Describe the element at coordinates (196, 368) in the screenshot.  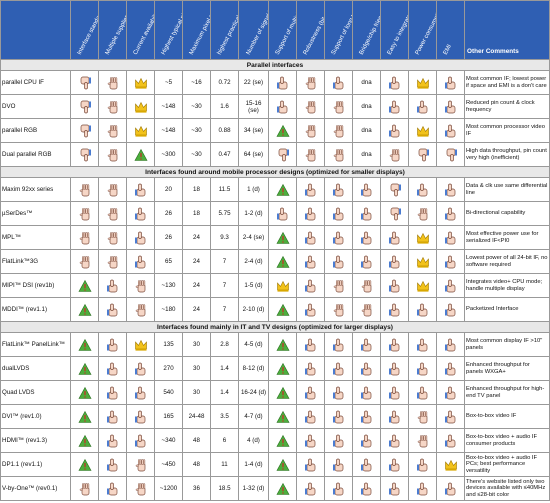
I see `color-depth: 30` at that location.